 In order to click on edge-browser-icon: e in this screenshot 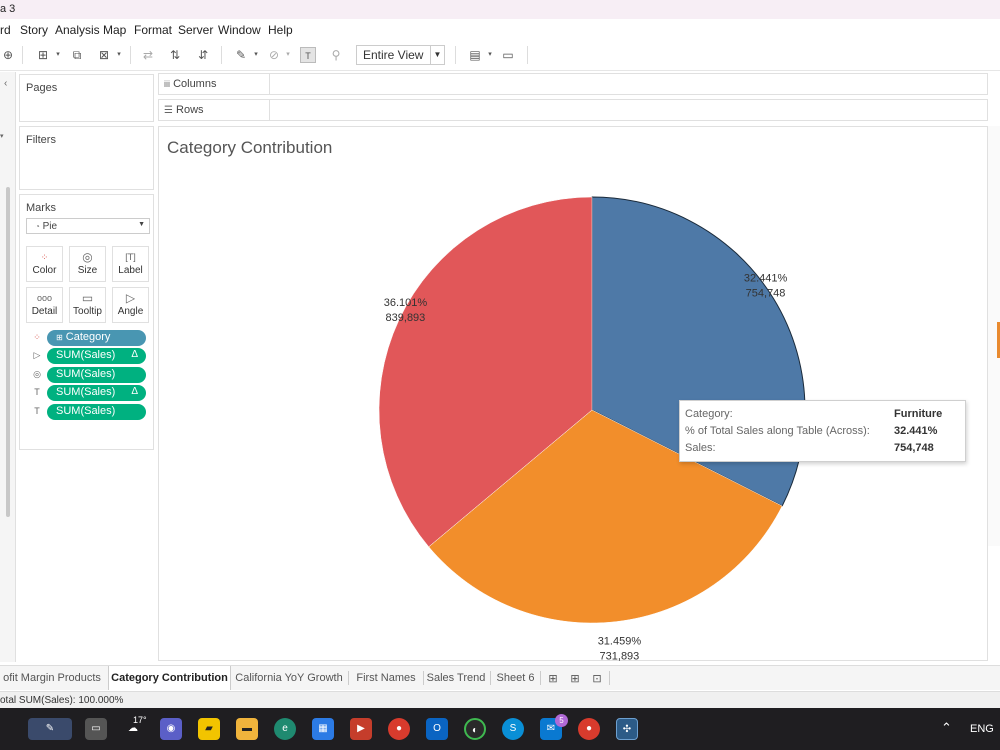, I will do `click(285, 729)`.